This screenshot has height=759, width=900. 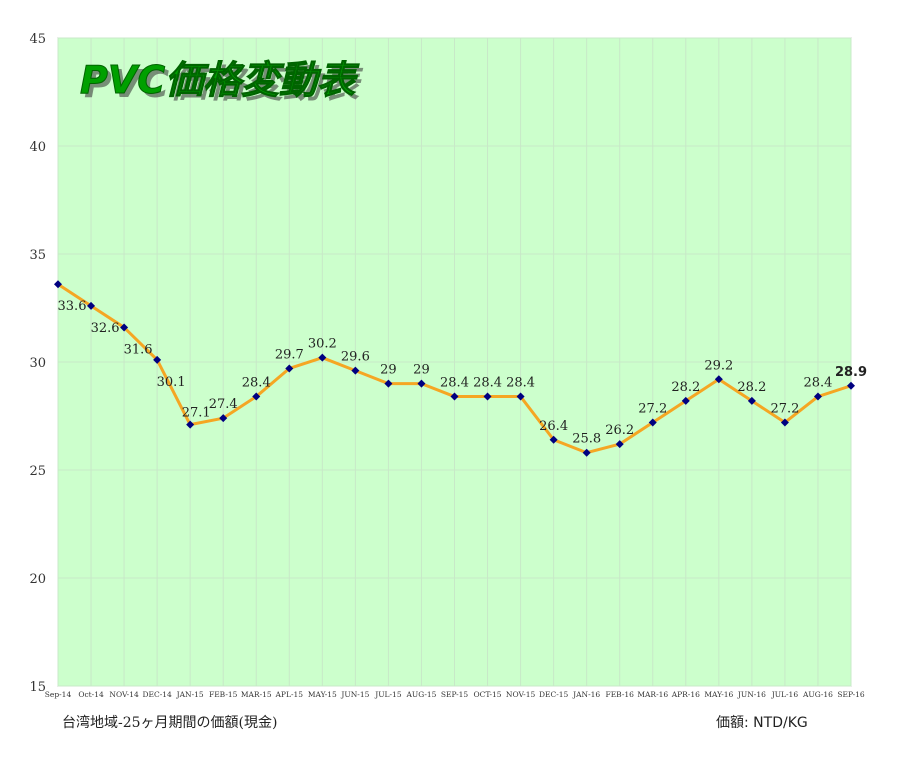 I want to click on y-tick-label: 20, so click(x=37, y=579).